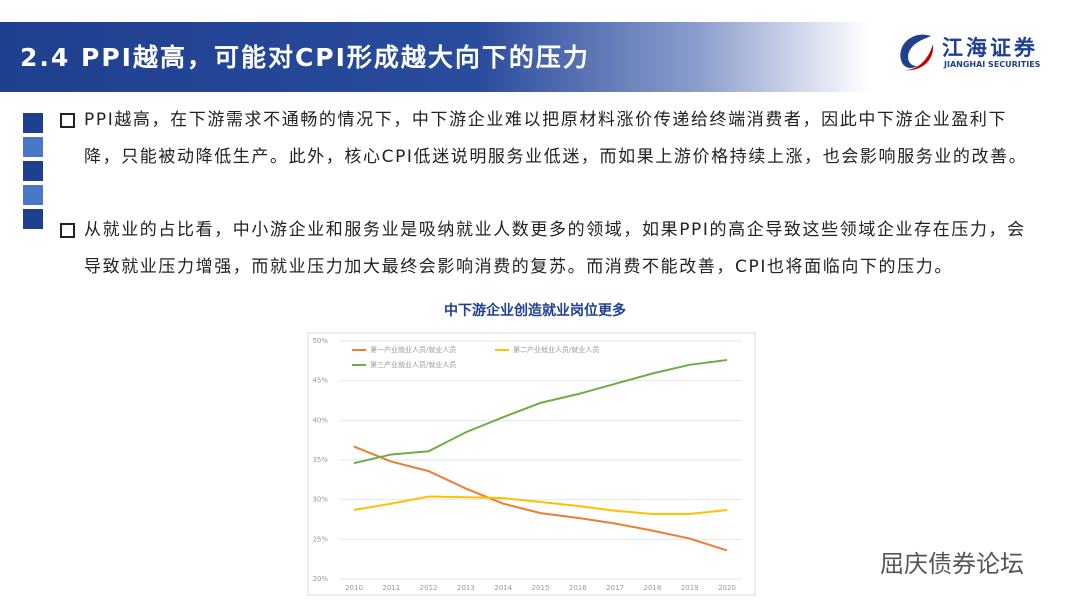 The height and width of the screenshot is (608, 1080). What do you see at coordinates (320, 579) in the screenshot?
I see `y-tick-label: 20%` at bounding box center [320, 579].